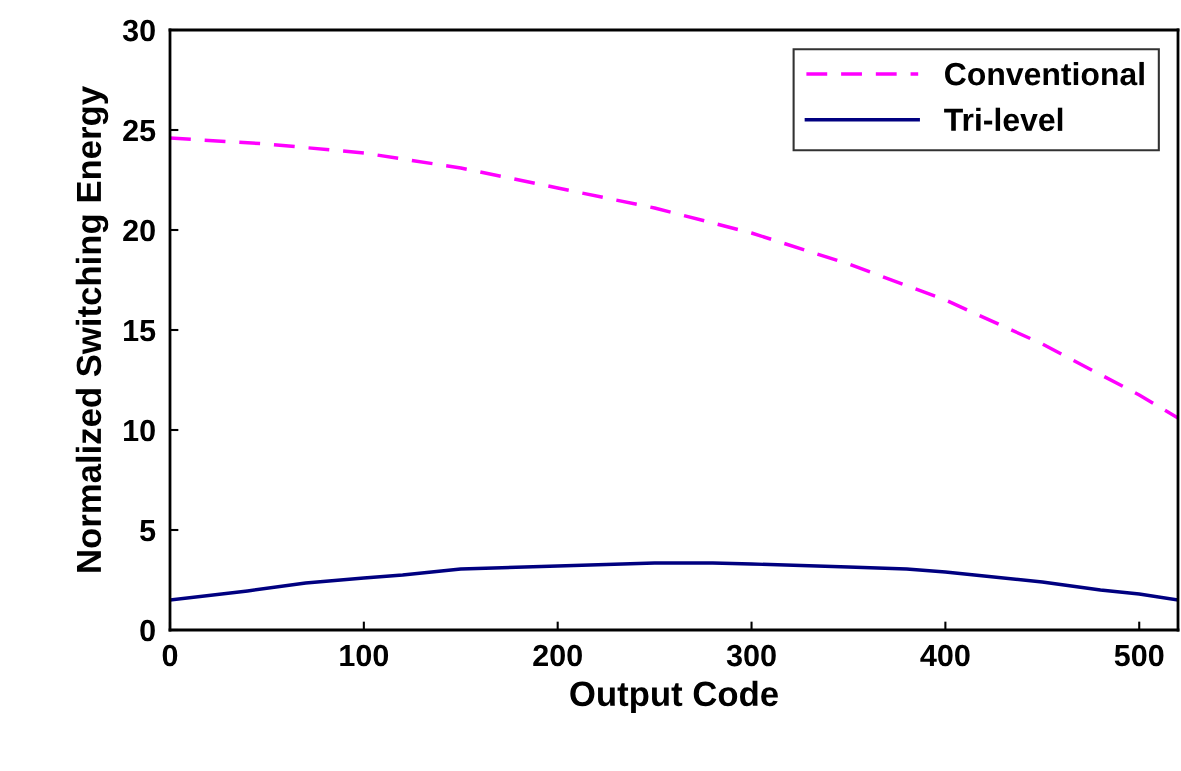 The image size is (1181, 771). Describe the element at coordinates (557, 655) in the screenshot. I see `x-tick-label: 200` at that location.